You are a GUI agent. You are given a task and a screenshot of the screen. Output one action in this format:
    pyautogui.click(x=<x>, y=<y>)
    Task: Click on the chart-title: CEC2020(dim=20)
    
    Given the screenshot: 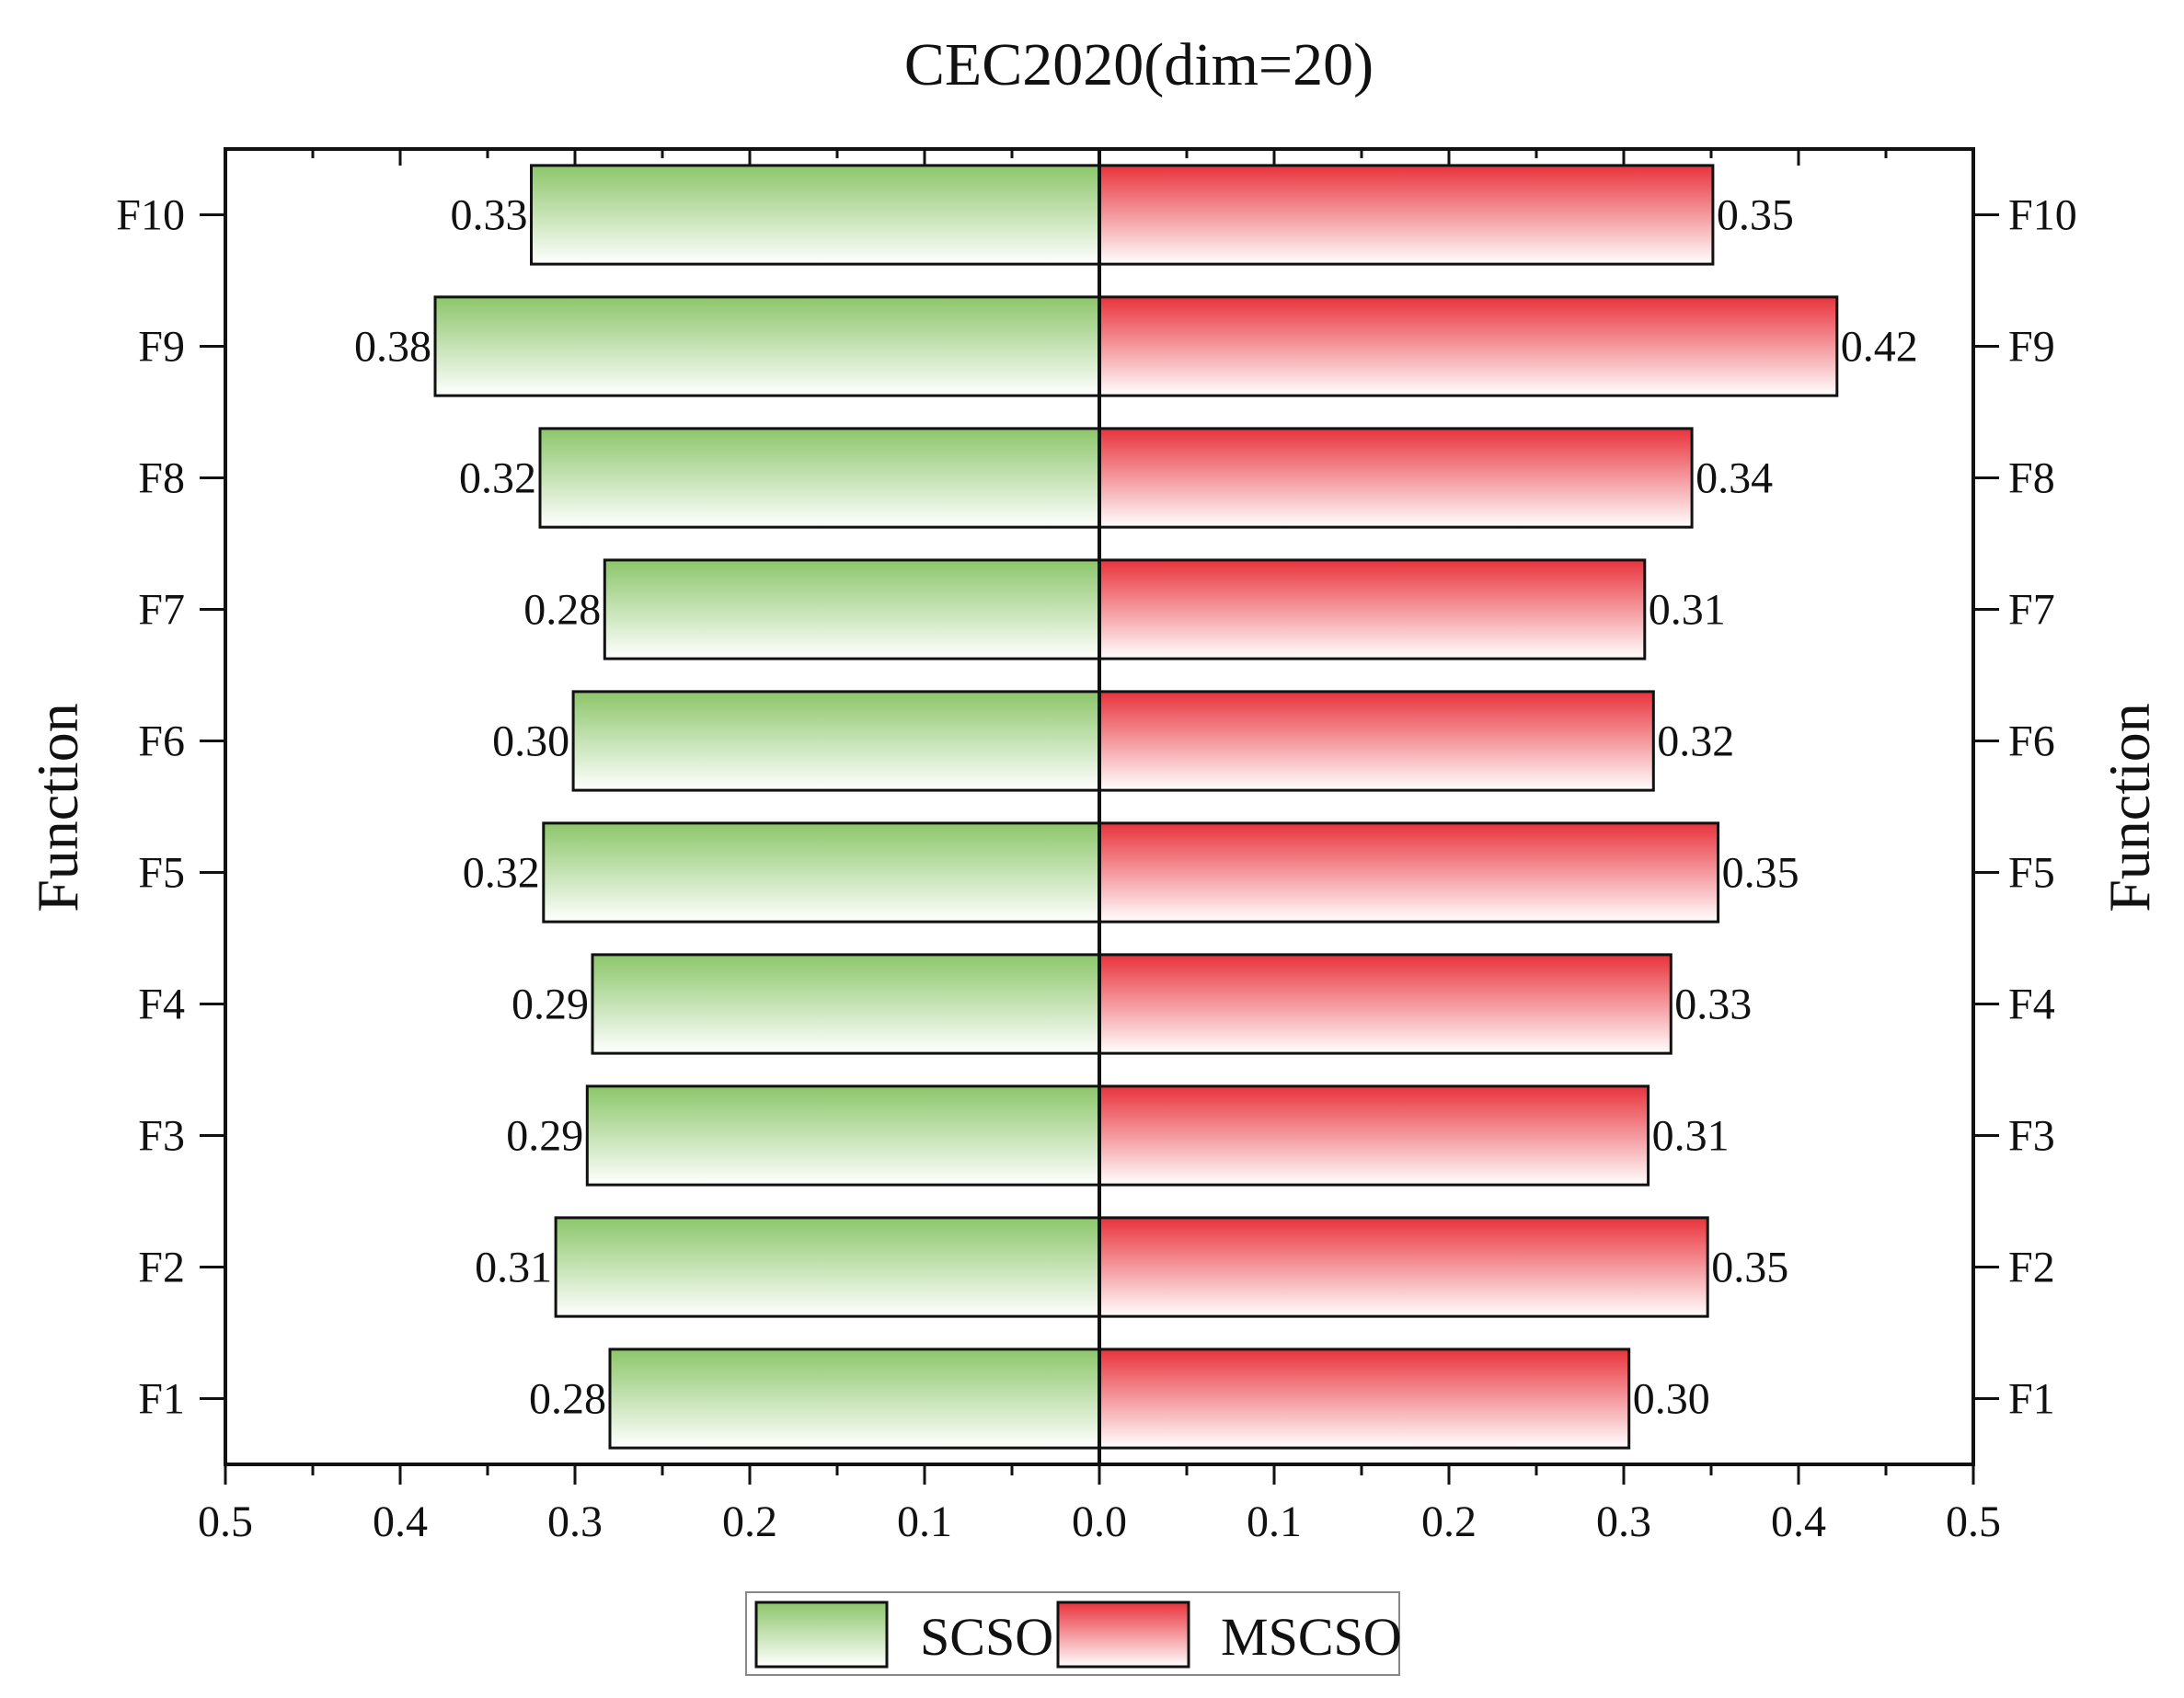 What is the action you would take?
    pyautogui.click(x=1139, y=64)
    